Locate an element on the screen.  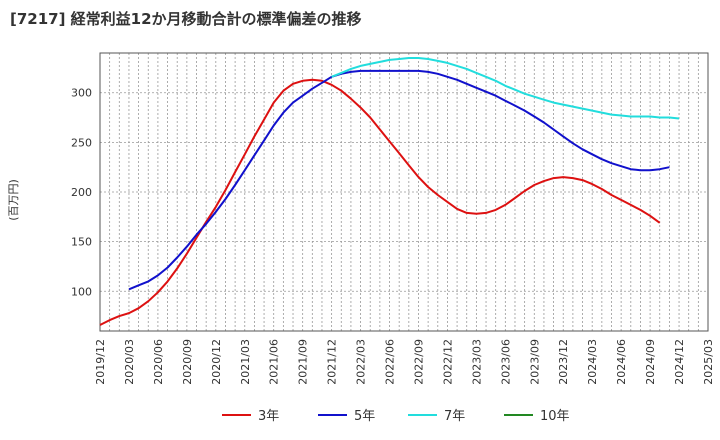
x-tick-label: 2020/09 is located at coordinates (187, 362).